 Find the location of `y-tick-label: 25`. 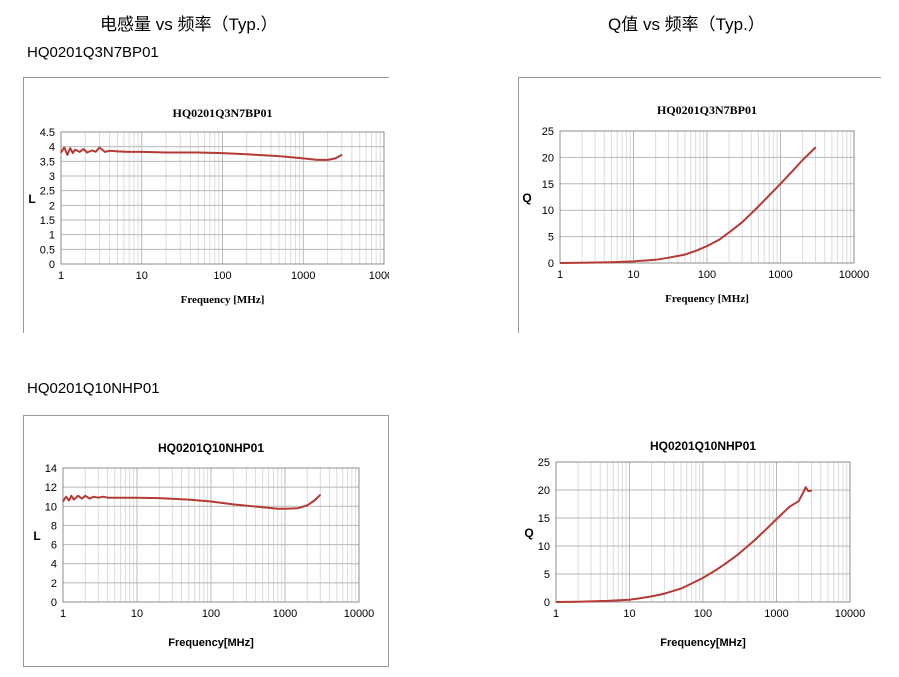

y-tick-label: 25 is located at coordinates (548, 132).